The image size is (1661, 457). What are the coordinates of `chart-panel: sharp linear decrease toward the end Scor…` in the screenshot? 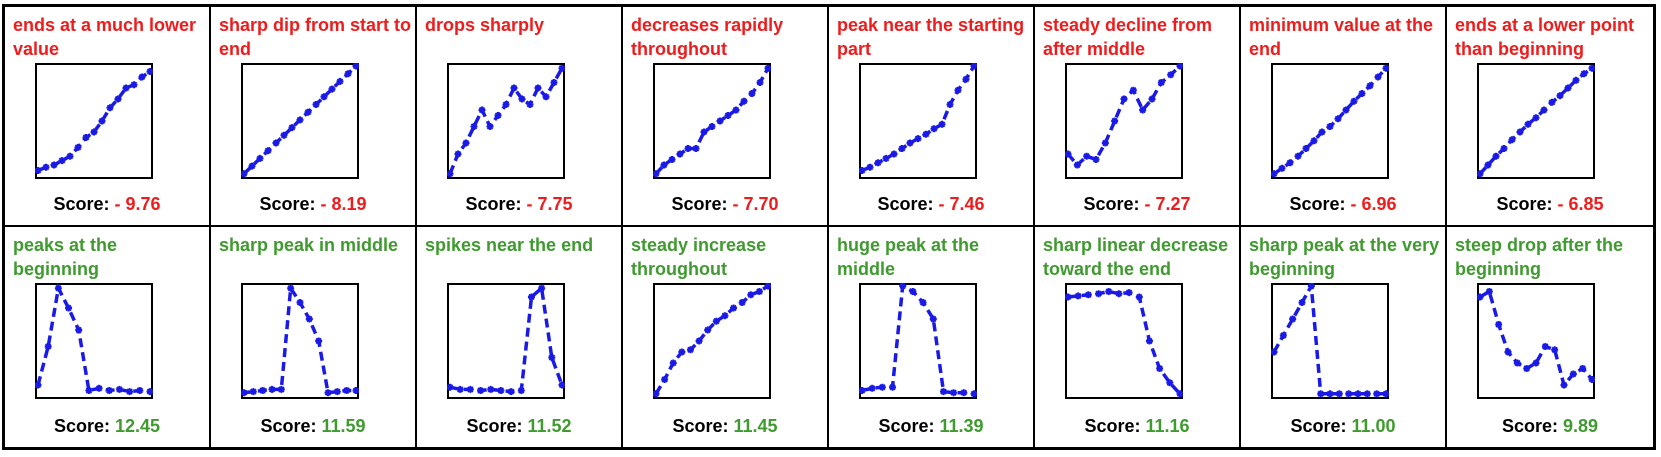 It's located at (1138, 337).